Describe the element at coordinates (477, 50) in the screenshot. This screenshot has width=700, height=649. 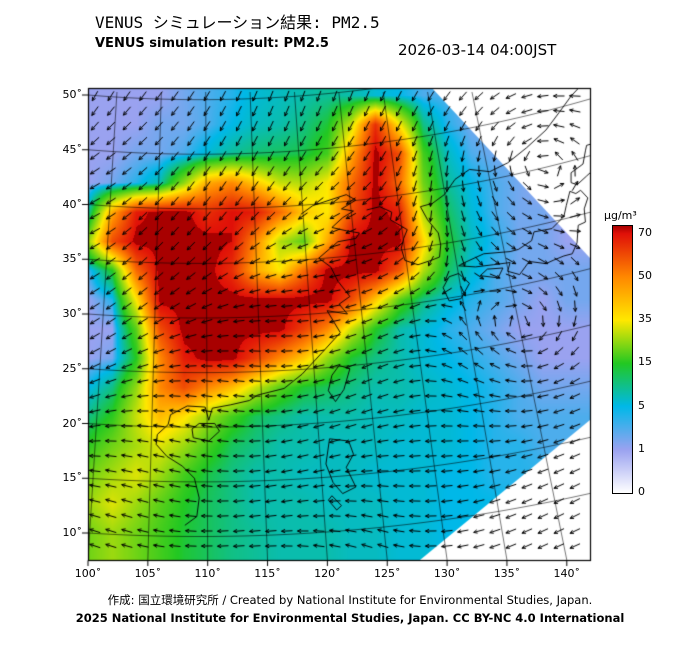
I see `timestamp: 2026-03-14 04:00JST` at that location.